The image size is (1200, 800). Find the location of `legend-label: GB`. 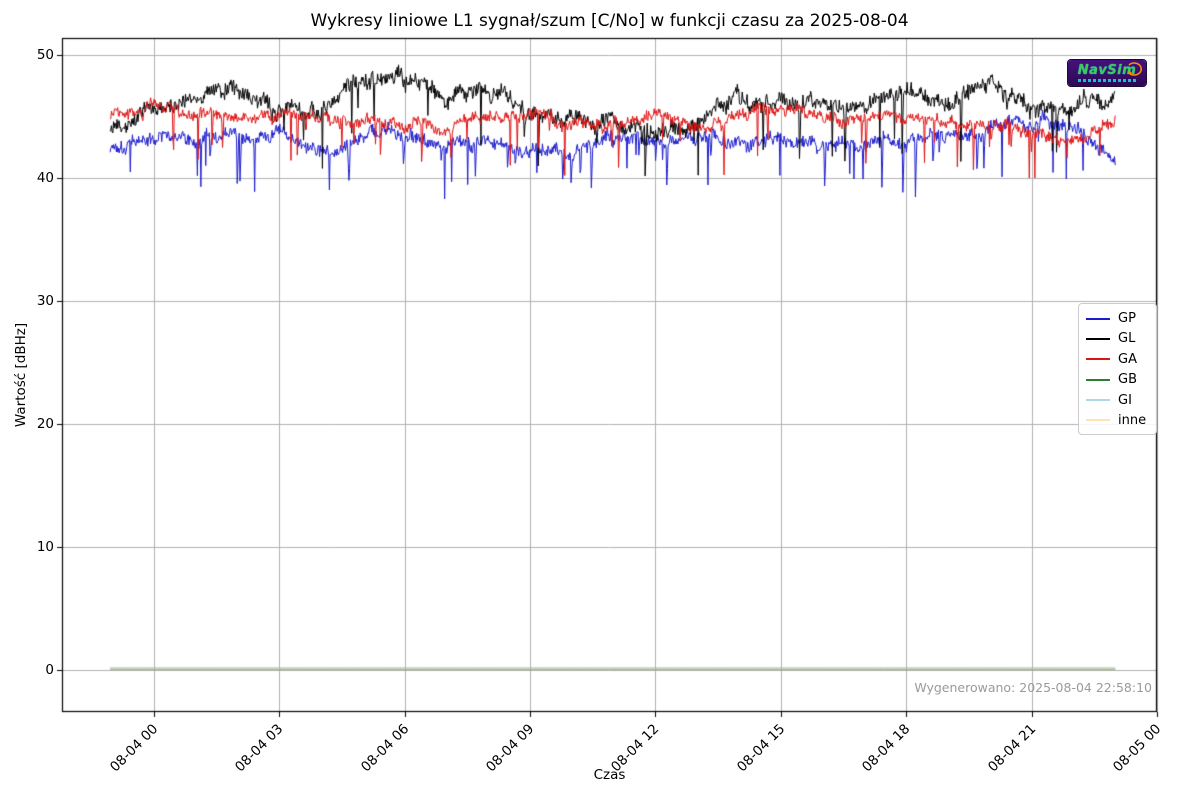

legend-label: GB is located at coordinates (1127, 380).